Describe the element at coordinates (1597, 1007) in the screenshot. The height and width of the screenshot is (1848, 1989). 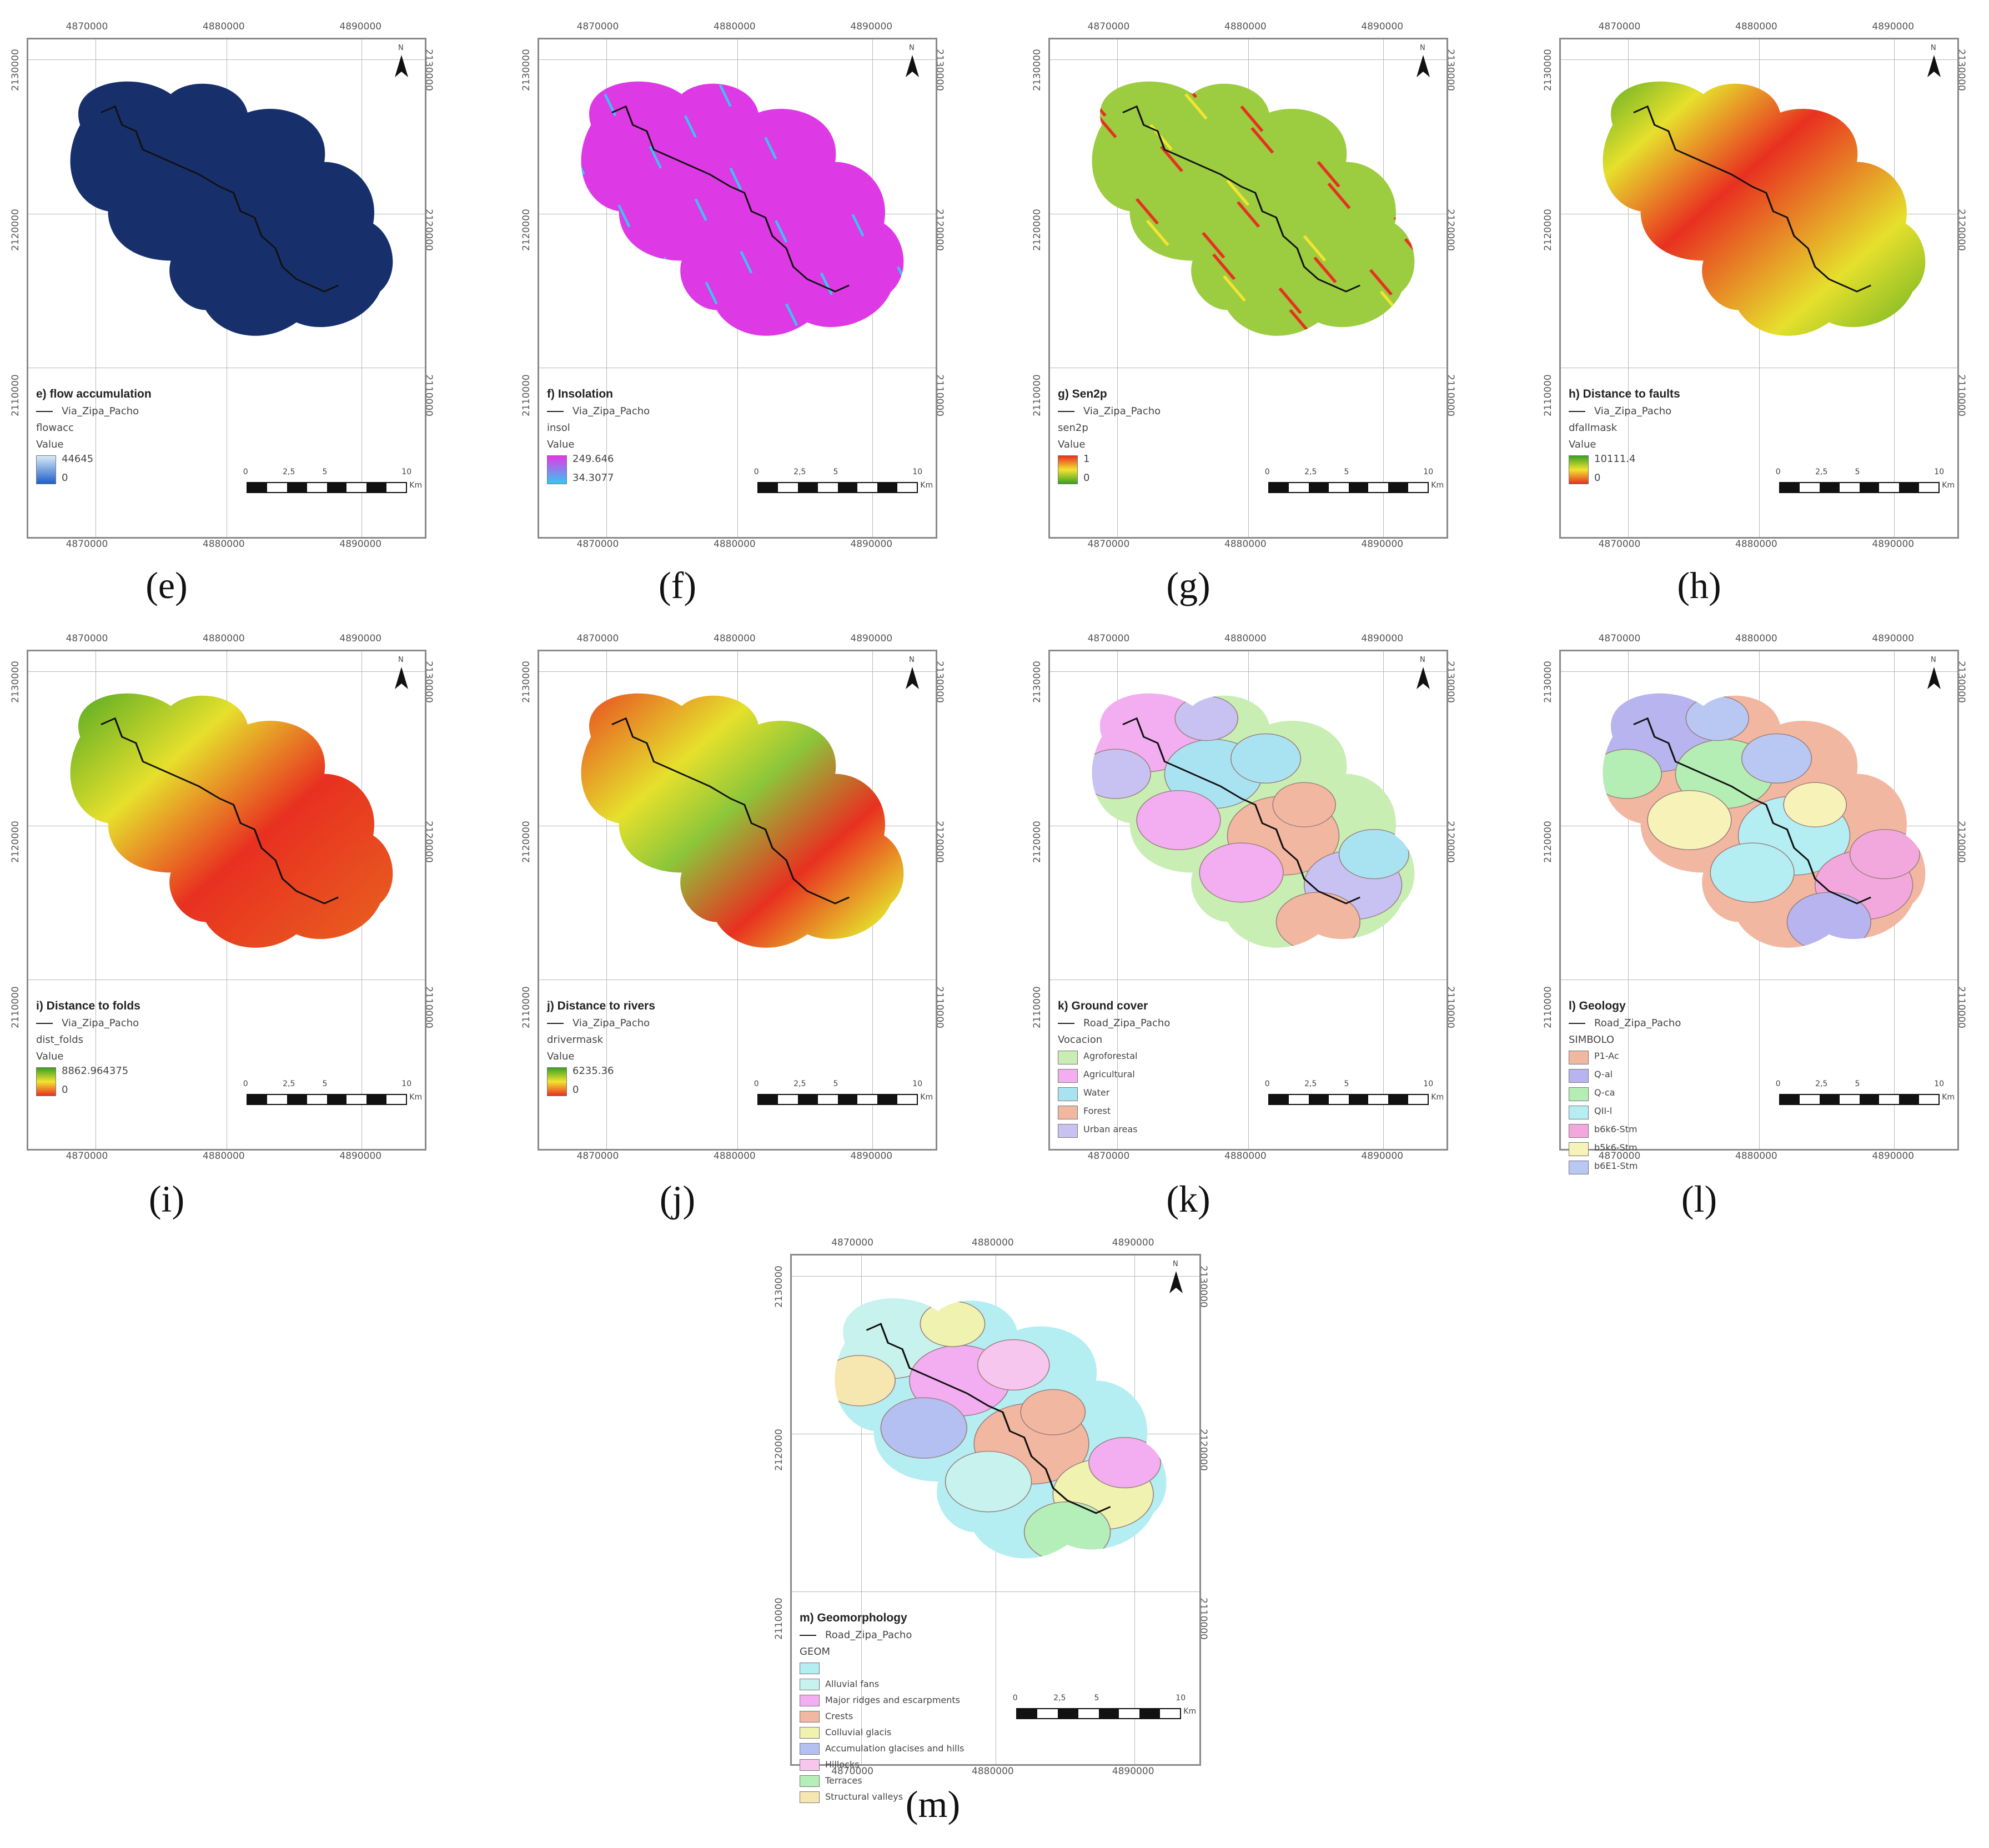
I see `legend-title: l) Geology` at that location.